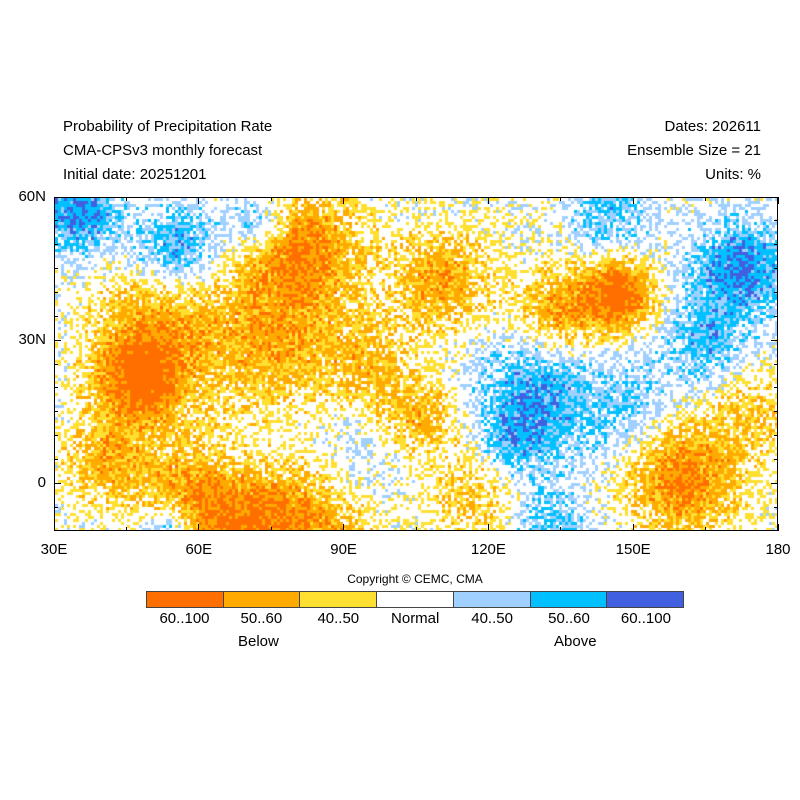 The image size is (800, 800). I want to click on lat-label: 60N, so click(32, 196).